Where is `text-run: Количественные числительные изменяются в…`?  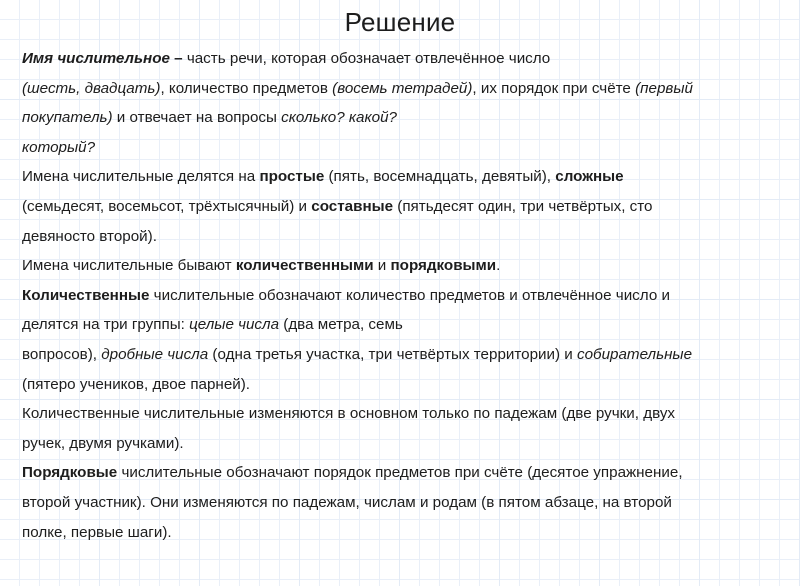 text-run: Количественные числительные изменяются в… is located at coordinates (349, 414).